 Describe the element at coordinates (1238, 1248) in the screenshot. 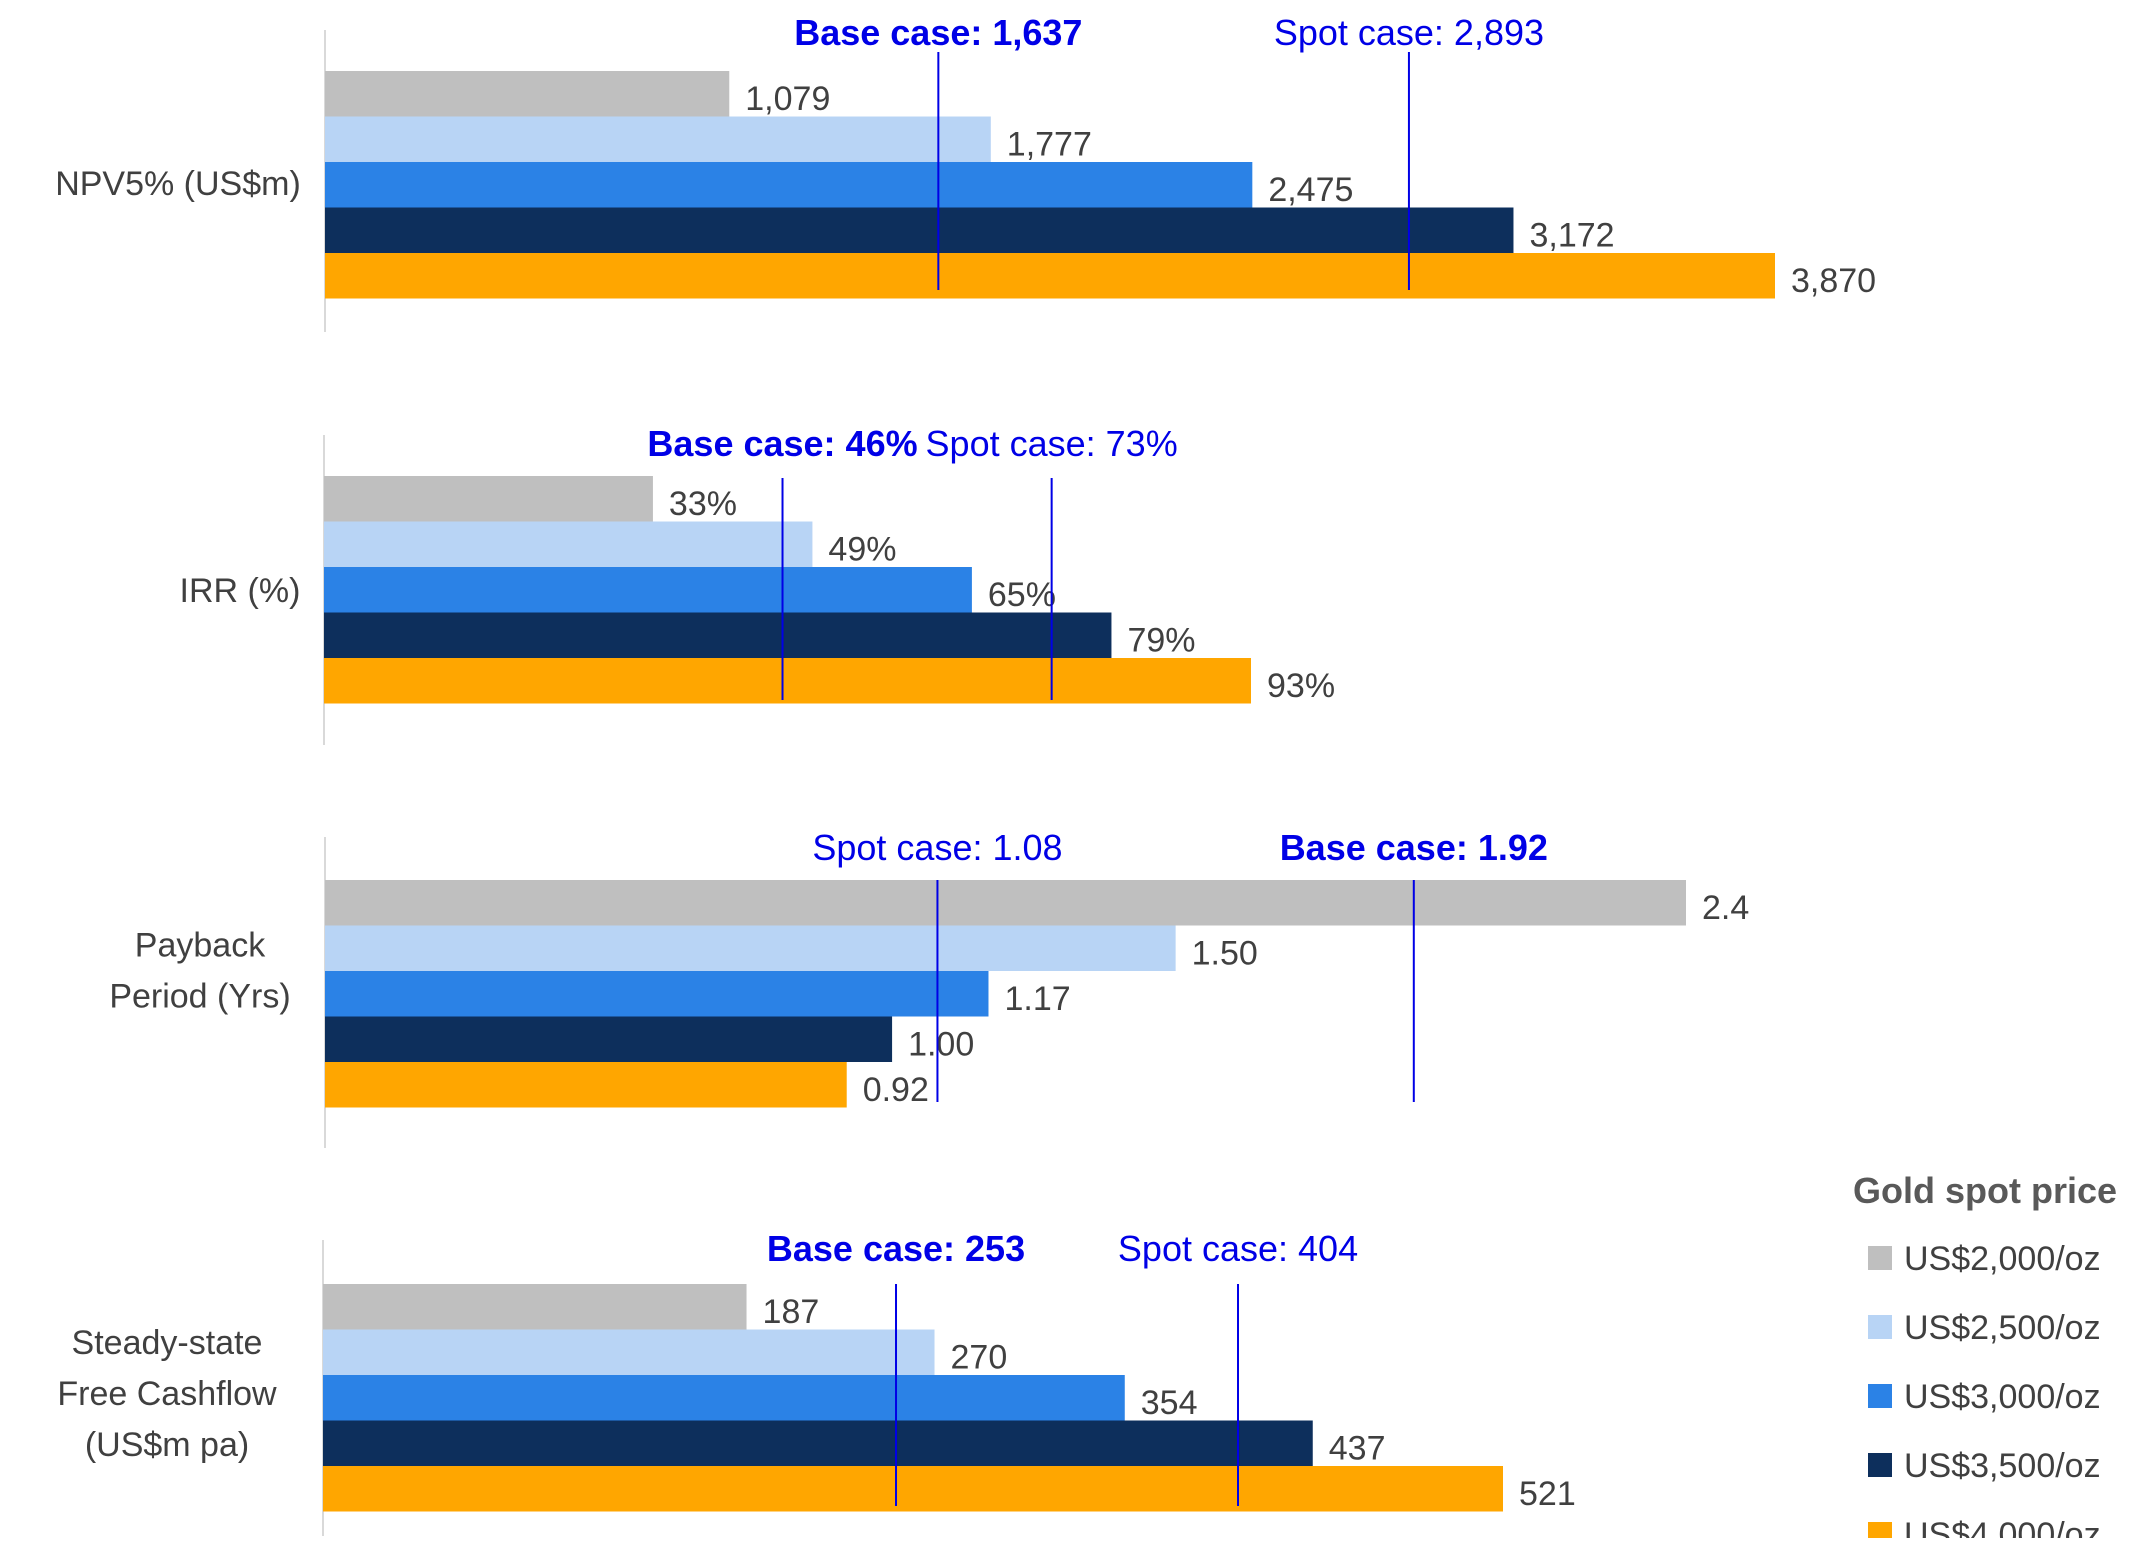

I see `spot-case-label: Spot case: 404` at that location.